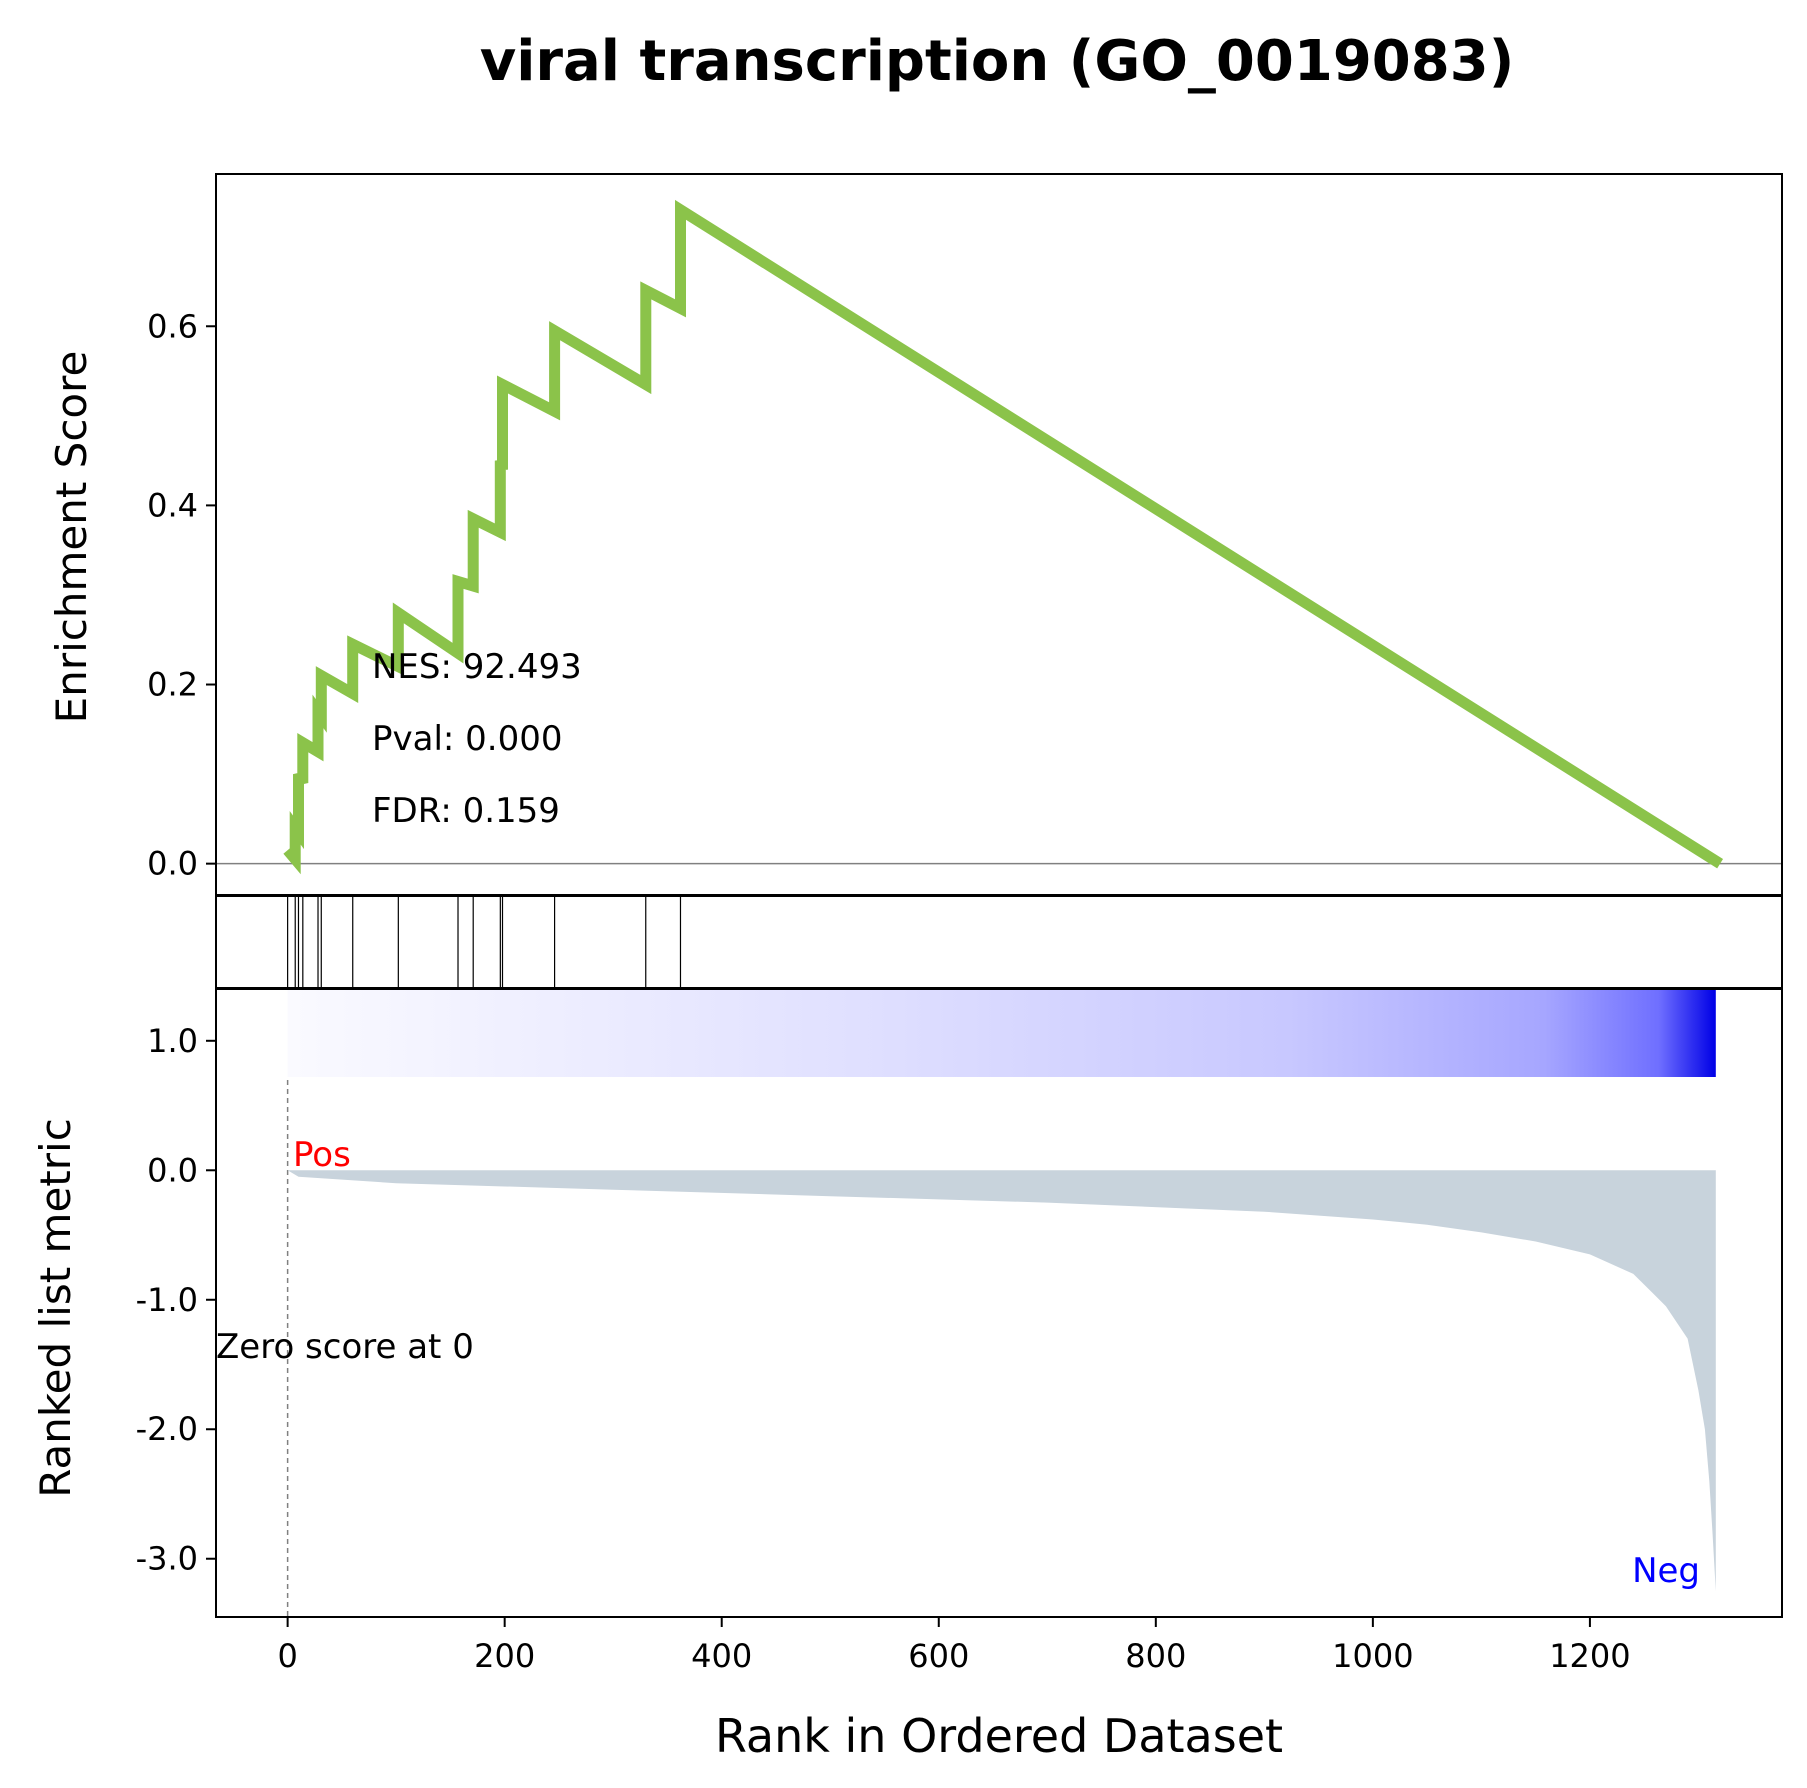  I want to click on es-axis-label: Enrichment Score, so click(71, 537).